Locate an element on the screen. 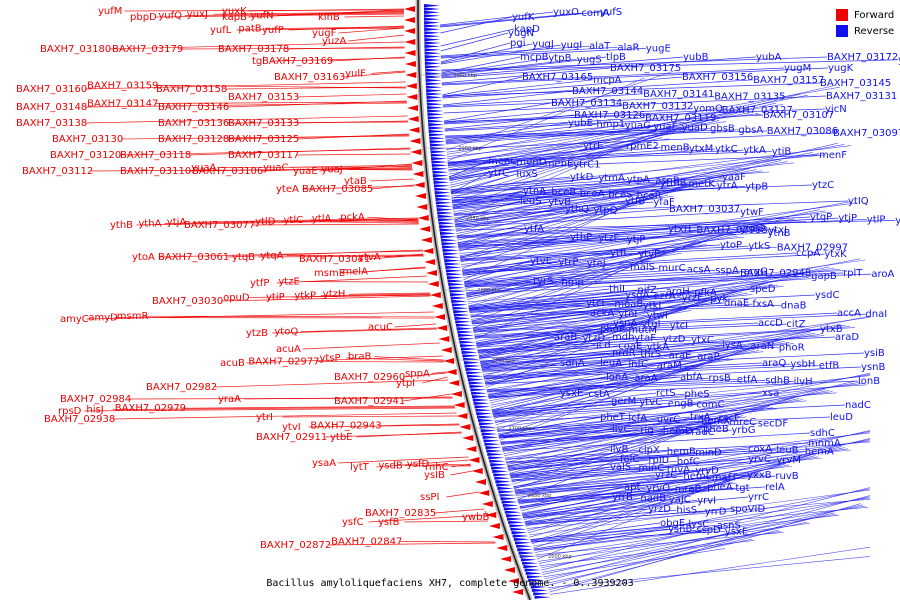 Image resolution: width=900 pixels, height=600 pixels. reverse-gene-label: gerM is located at coordinates (623, 401).